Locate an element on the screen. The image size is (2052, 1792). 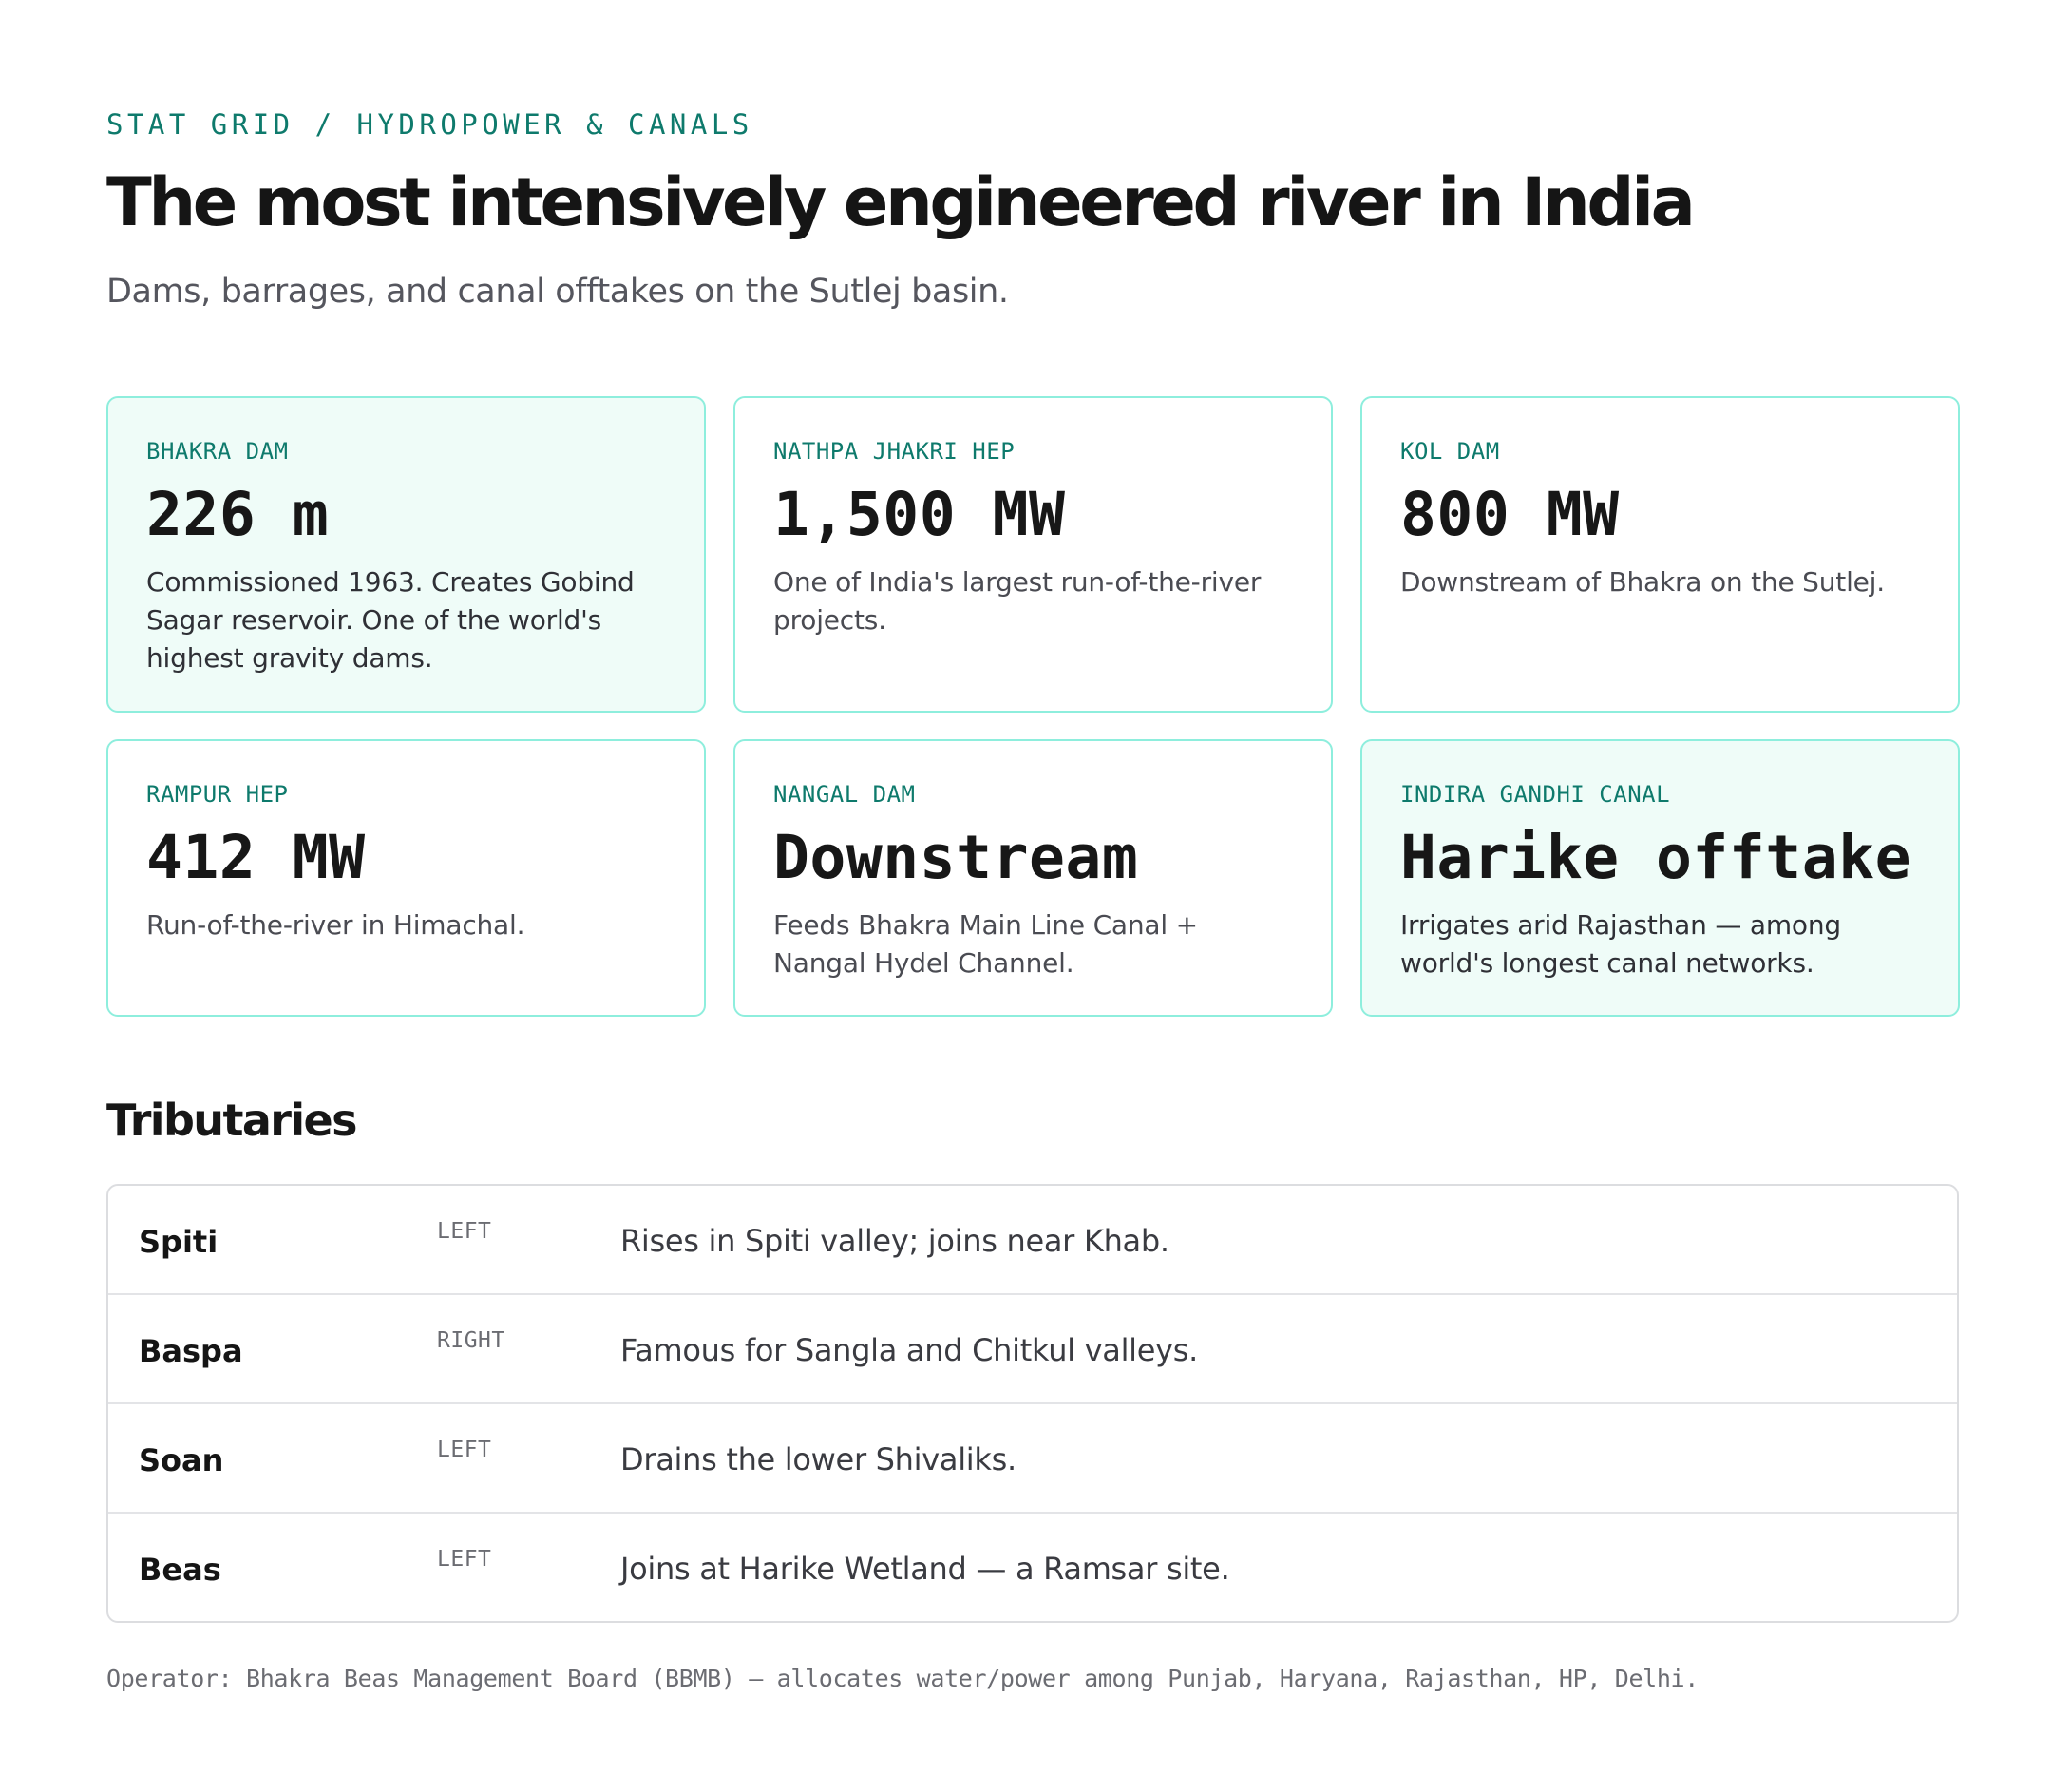
eyebrow: STAT GRID / HYDROPOWER & CANALS is located at coordinates (429, 125).